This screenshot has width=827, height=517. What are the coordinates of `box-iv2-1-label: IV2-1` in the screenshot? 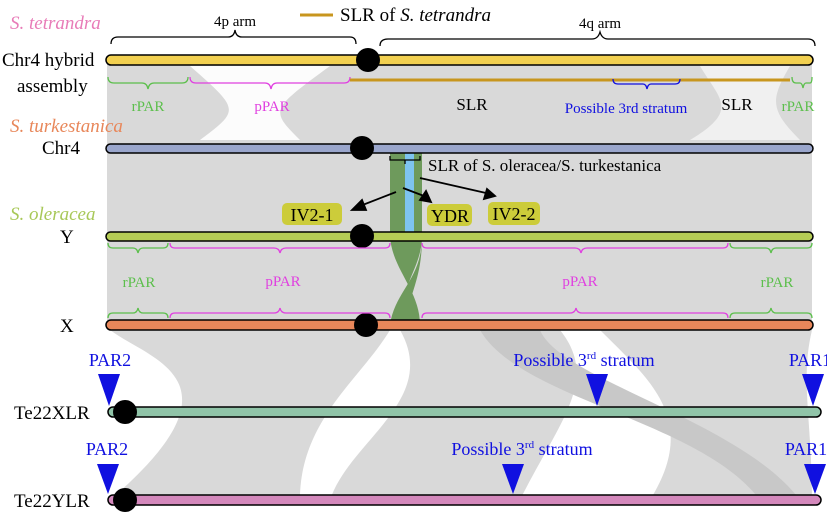 It's located at (312, 215).